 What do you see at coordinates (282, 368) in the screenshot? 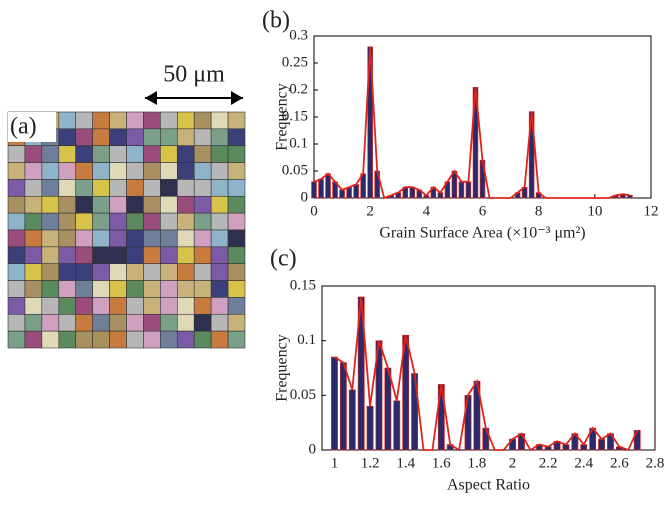
I see `y-axis-label: Frequency` at bounding box center [282, 368].